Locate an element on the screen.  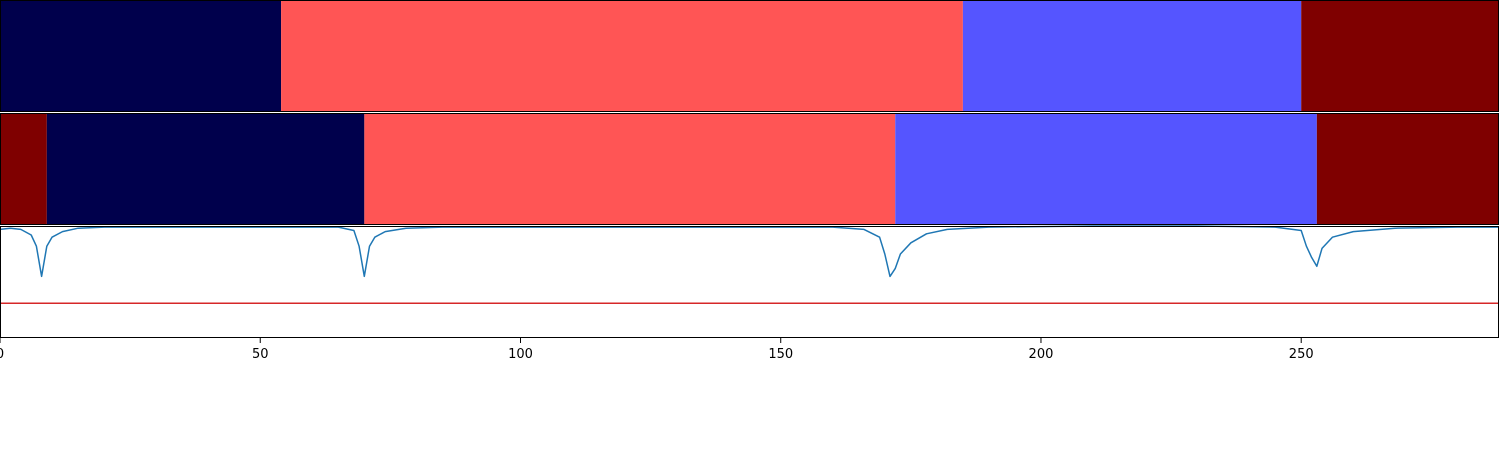
x-tick-label-2: 100 is located at coordinates (520, 354).